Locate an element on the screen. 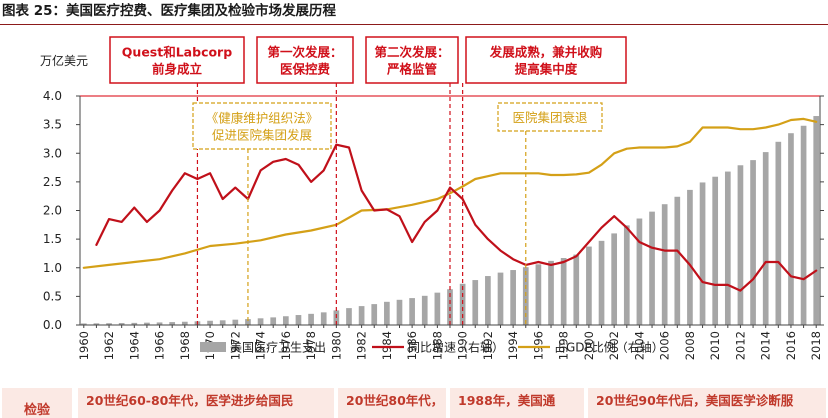 The width and height of the screenshot is (828, 418). x-tick-label: 1982 is located at coordinates (362, 345).